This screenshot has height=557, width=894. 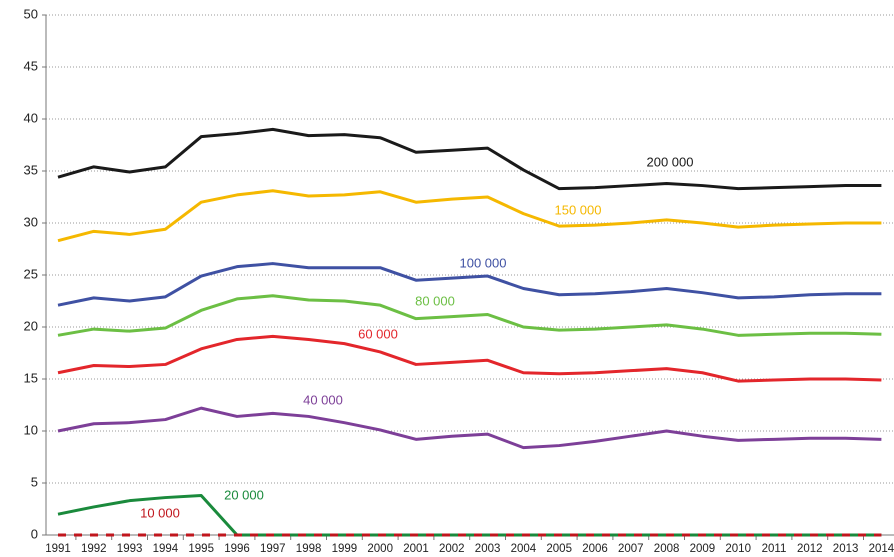 I want to click on y-tick-label: 5, so click(x=34, y=481).